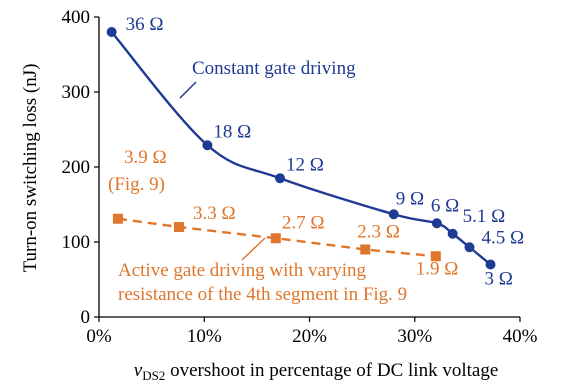 The height and width of the screenshot is (383, 563). Describe the element at coordinates (204, 336) in the screenshot. I see `x-tick-label: 10%` at that location.